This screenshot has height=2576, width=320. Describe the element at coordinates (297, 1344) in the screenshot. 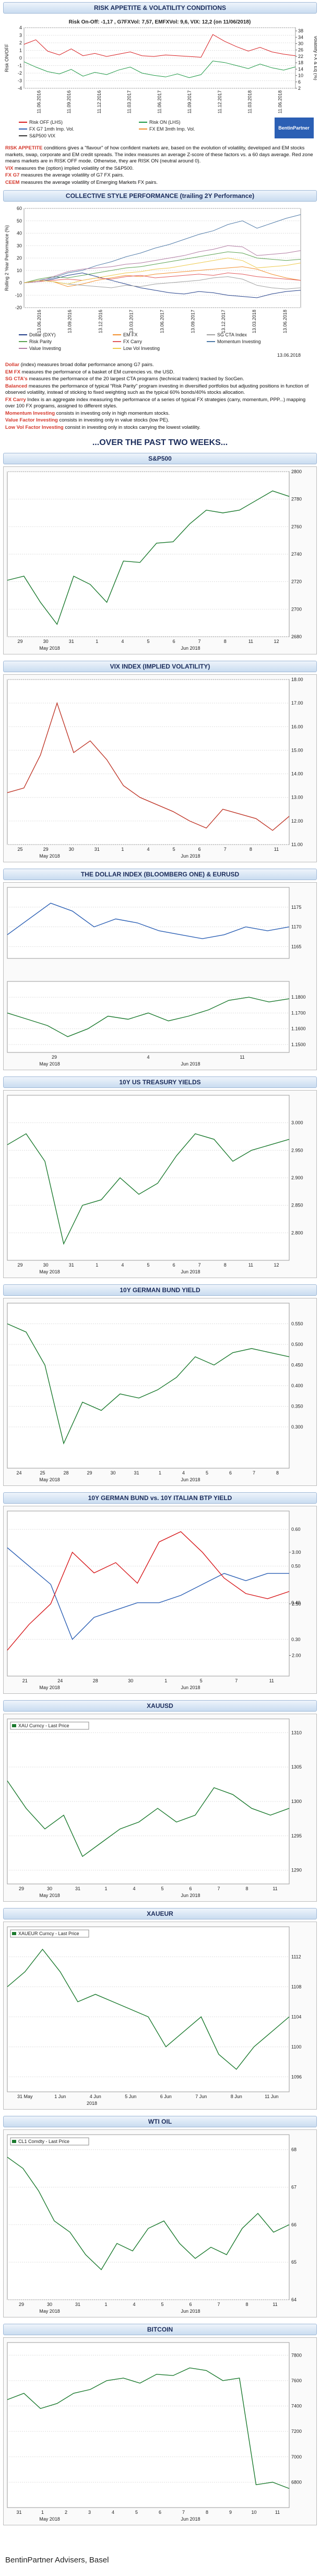

I see `y-tick-label: 0.500` at that location.